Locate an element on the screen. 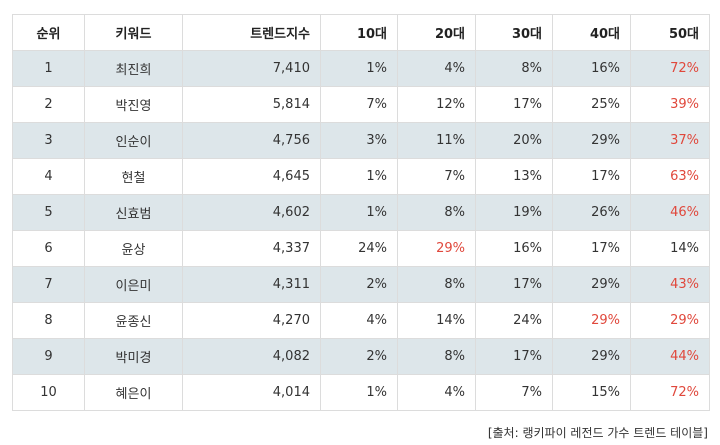 This screenshot has width=720, height=445. cell-age-10s: 7% is located at coordinates (359, 104).